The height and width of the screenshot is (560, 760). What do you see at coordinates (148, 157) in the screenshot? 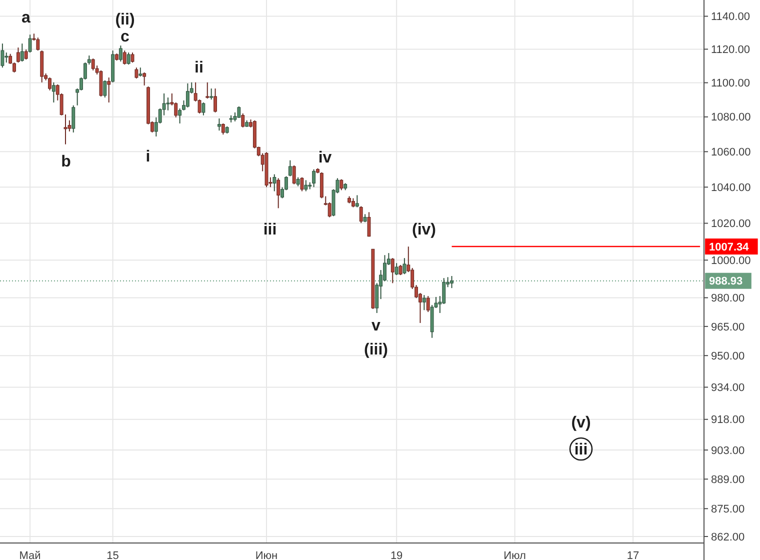
I see `annotation: i` at bounding box center [148, 157].